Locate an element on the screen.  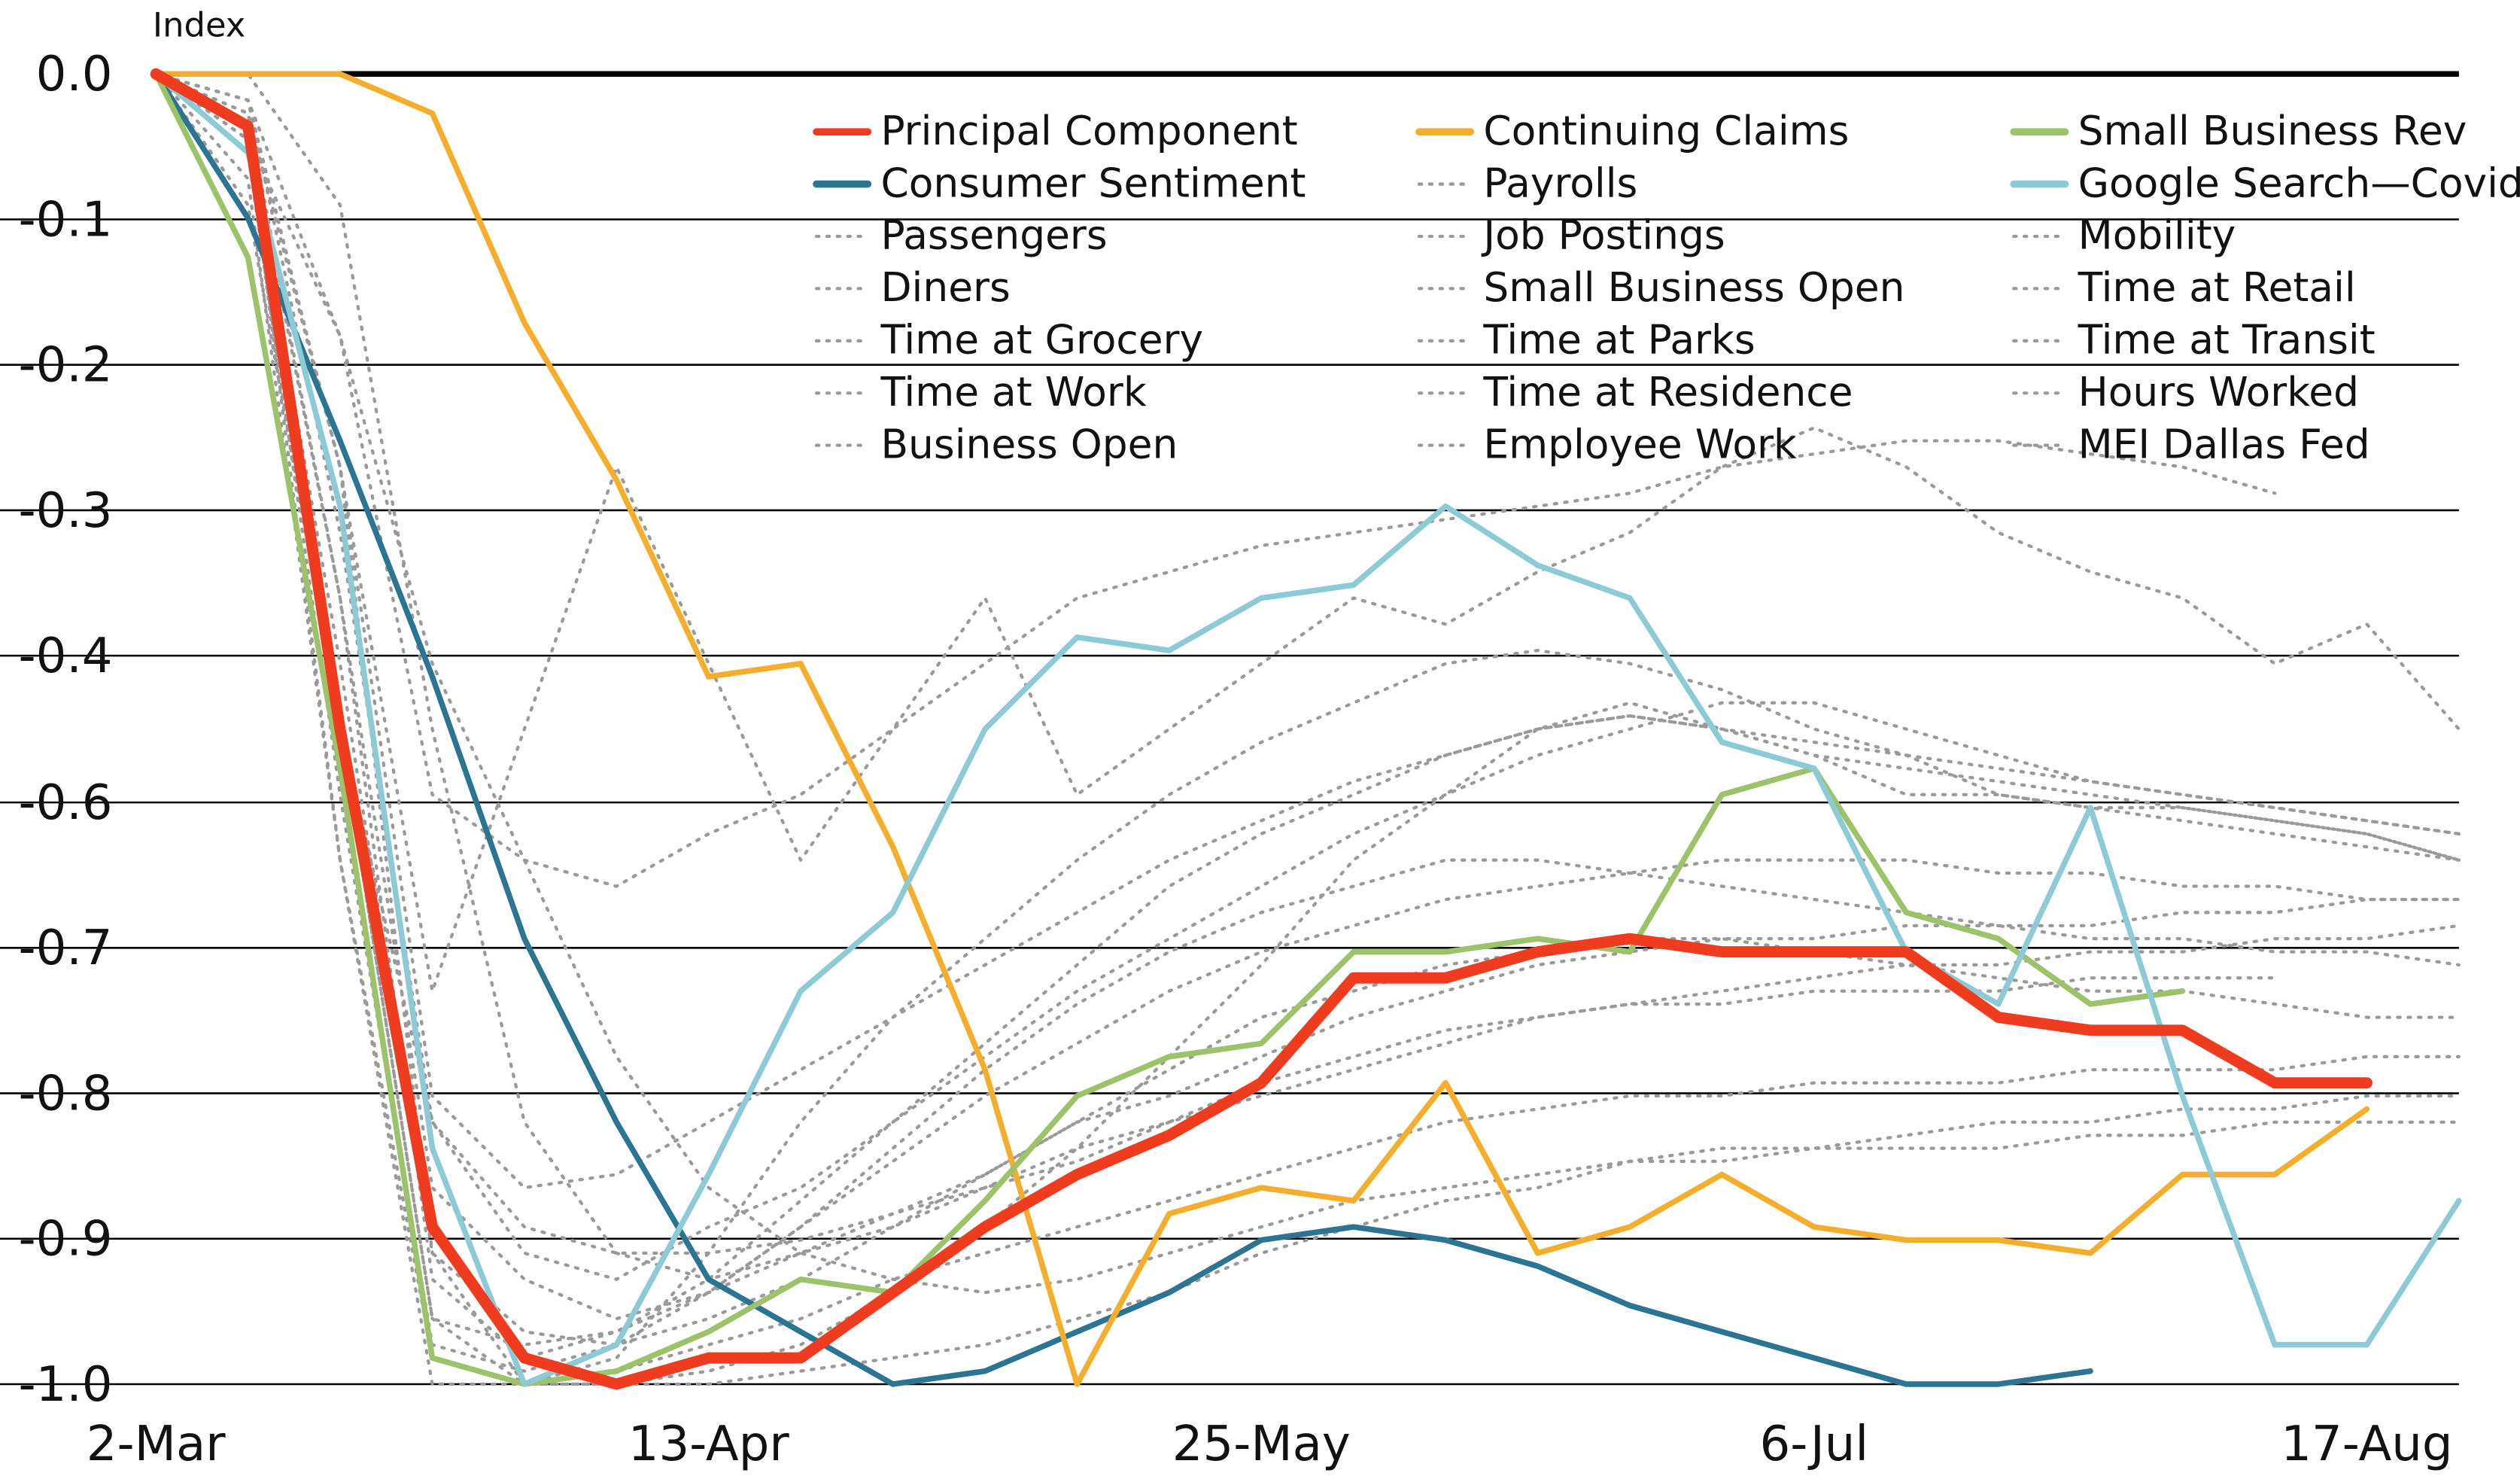
x-tick-label: 2-Mar is located at coordinates (156, 1444).